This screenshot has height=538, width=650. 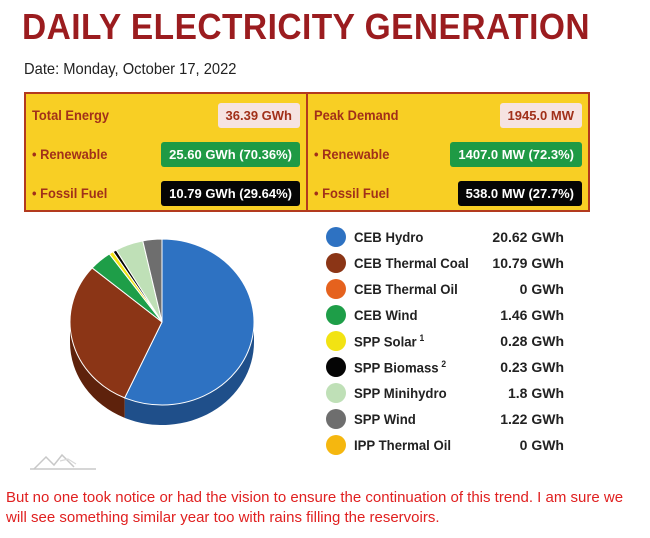 I want to click on legend-value: 1.8 GWh, so click(x=535, y=393).